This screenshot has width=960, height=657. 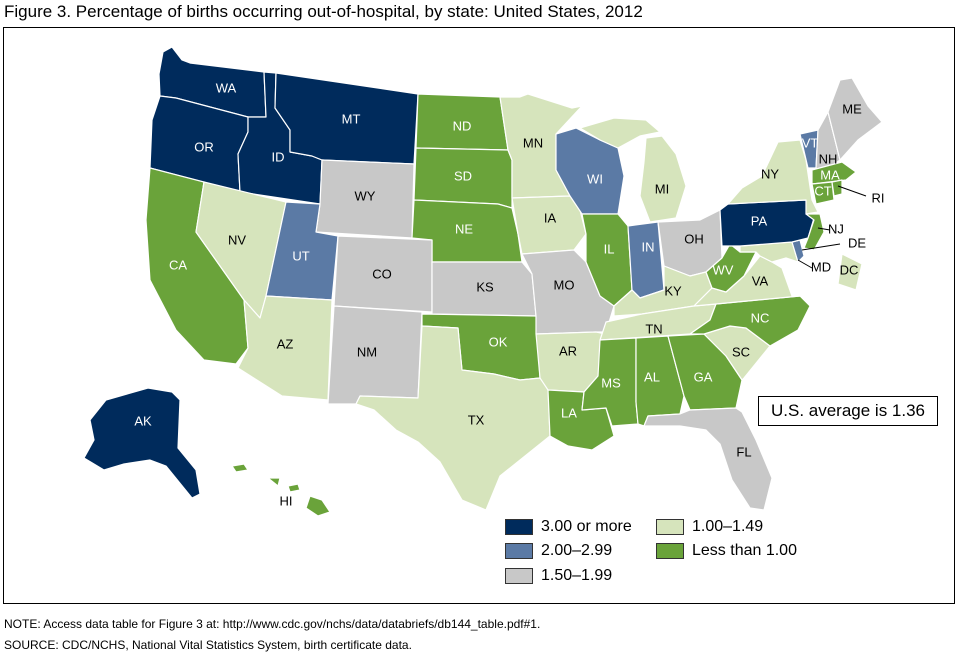 I want to click on label-UT: UT, so click(x=300, y=255).